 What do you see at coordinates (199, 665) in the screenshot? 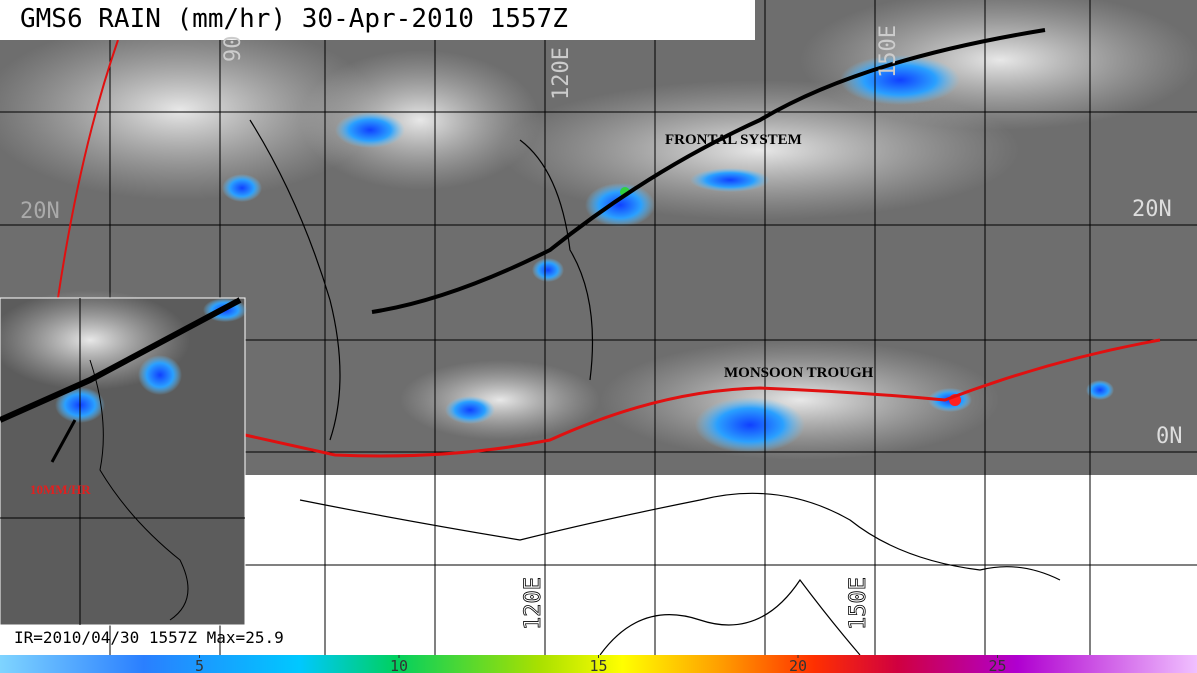
I see `colorbar-tick-label: 5` at bounding box center [199, 665].